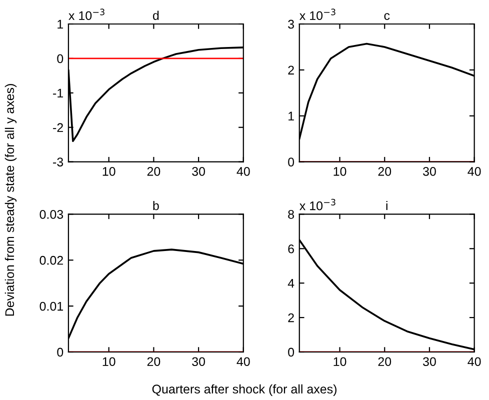 The width and height of the screenshot is (489, 400). Describe the element at coordinates (156, 205) in the screenshot. I see `chart-title: b` at that location.